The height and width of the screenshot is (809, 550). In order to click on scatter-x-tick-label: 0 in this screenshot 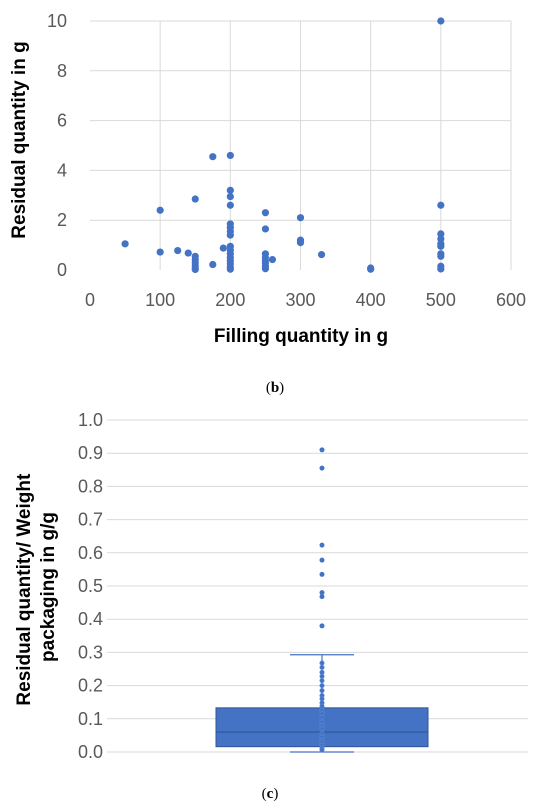, I will do `click(90, 300)`.